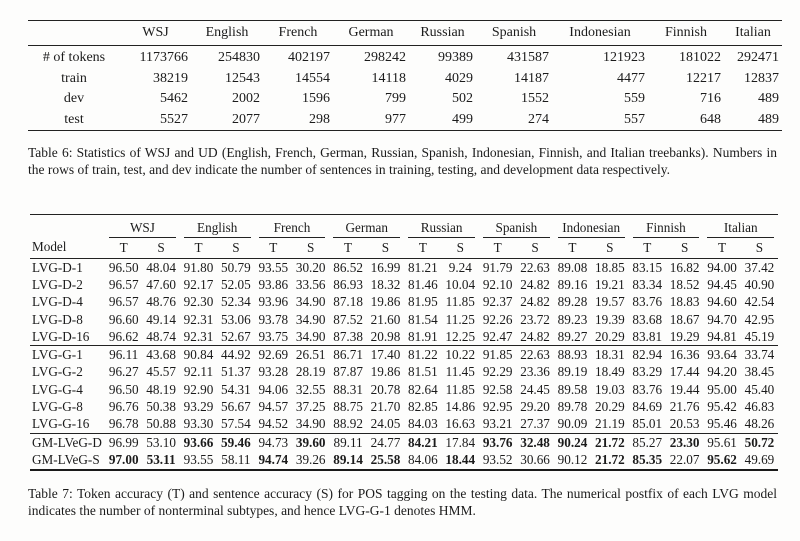  What do you see at coordinates (647, 389) in the screenshot?
I see `table7-cell: 83.76` at bounding box center [647, 389].